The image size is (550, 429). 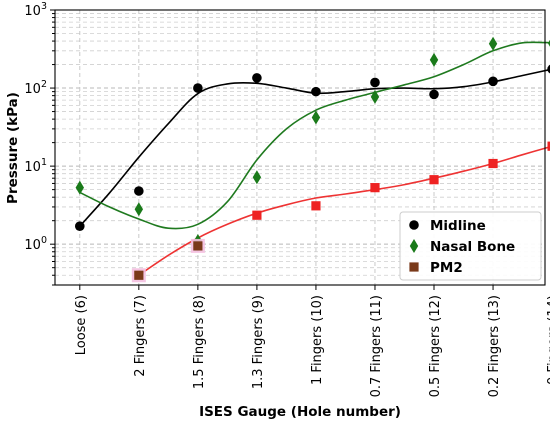 I want to click on x-tick-label: 0.5 Fingers (12), so click(x=435, y=346).